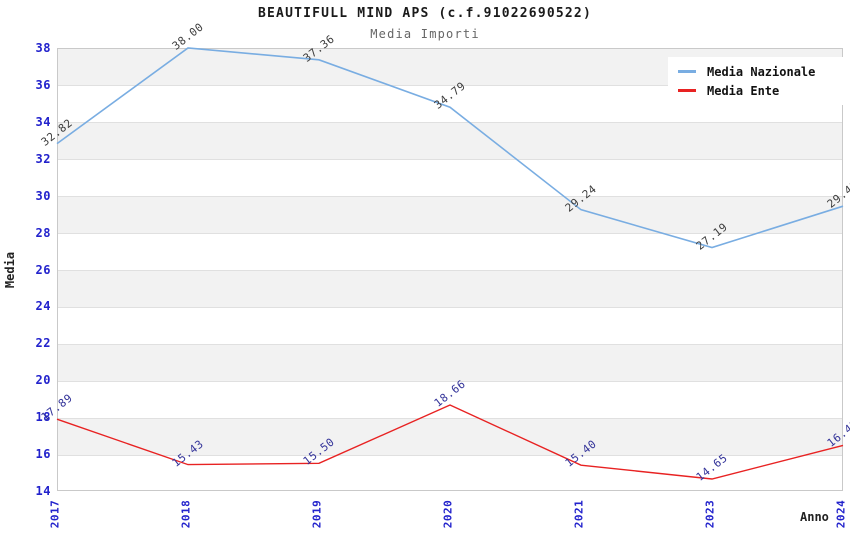 This screenshot has height=550, width=850. What do you see at coordinates (43, 269) in the screenshot?
I see `y-tick-label: 26` at bounding box center [43, 269].